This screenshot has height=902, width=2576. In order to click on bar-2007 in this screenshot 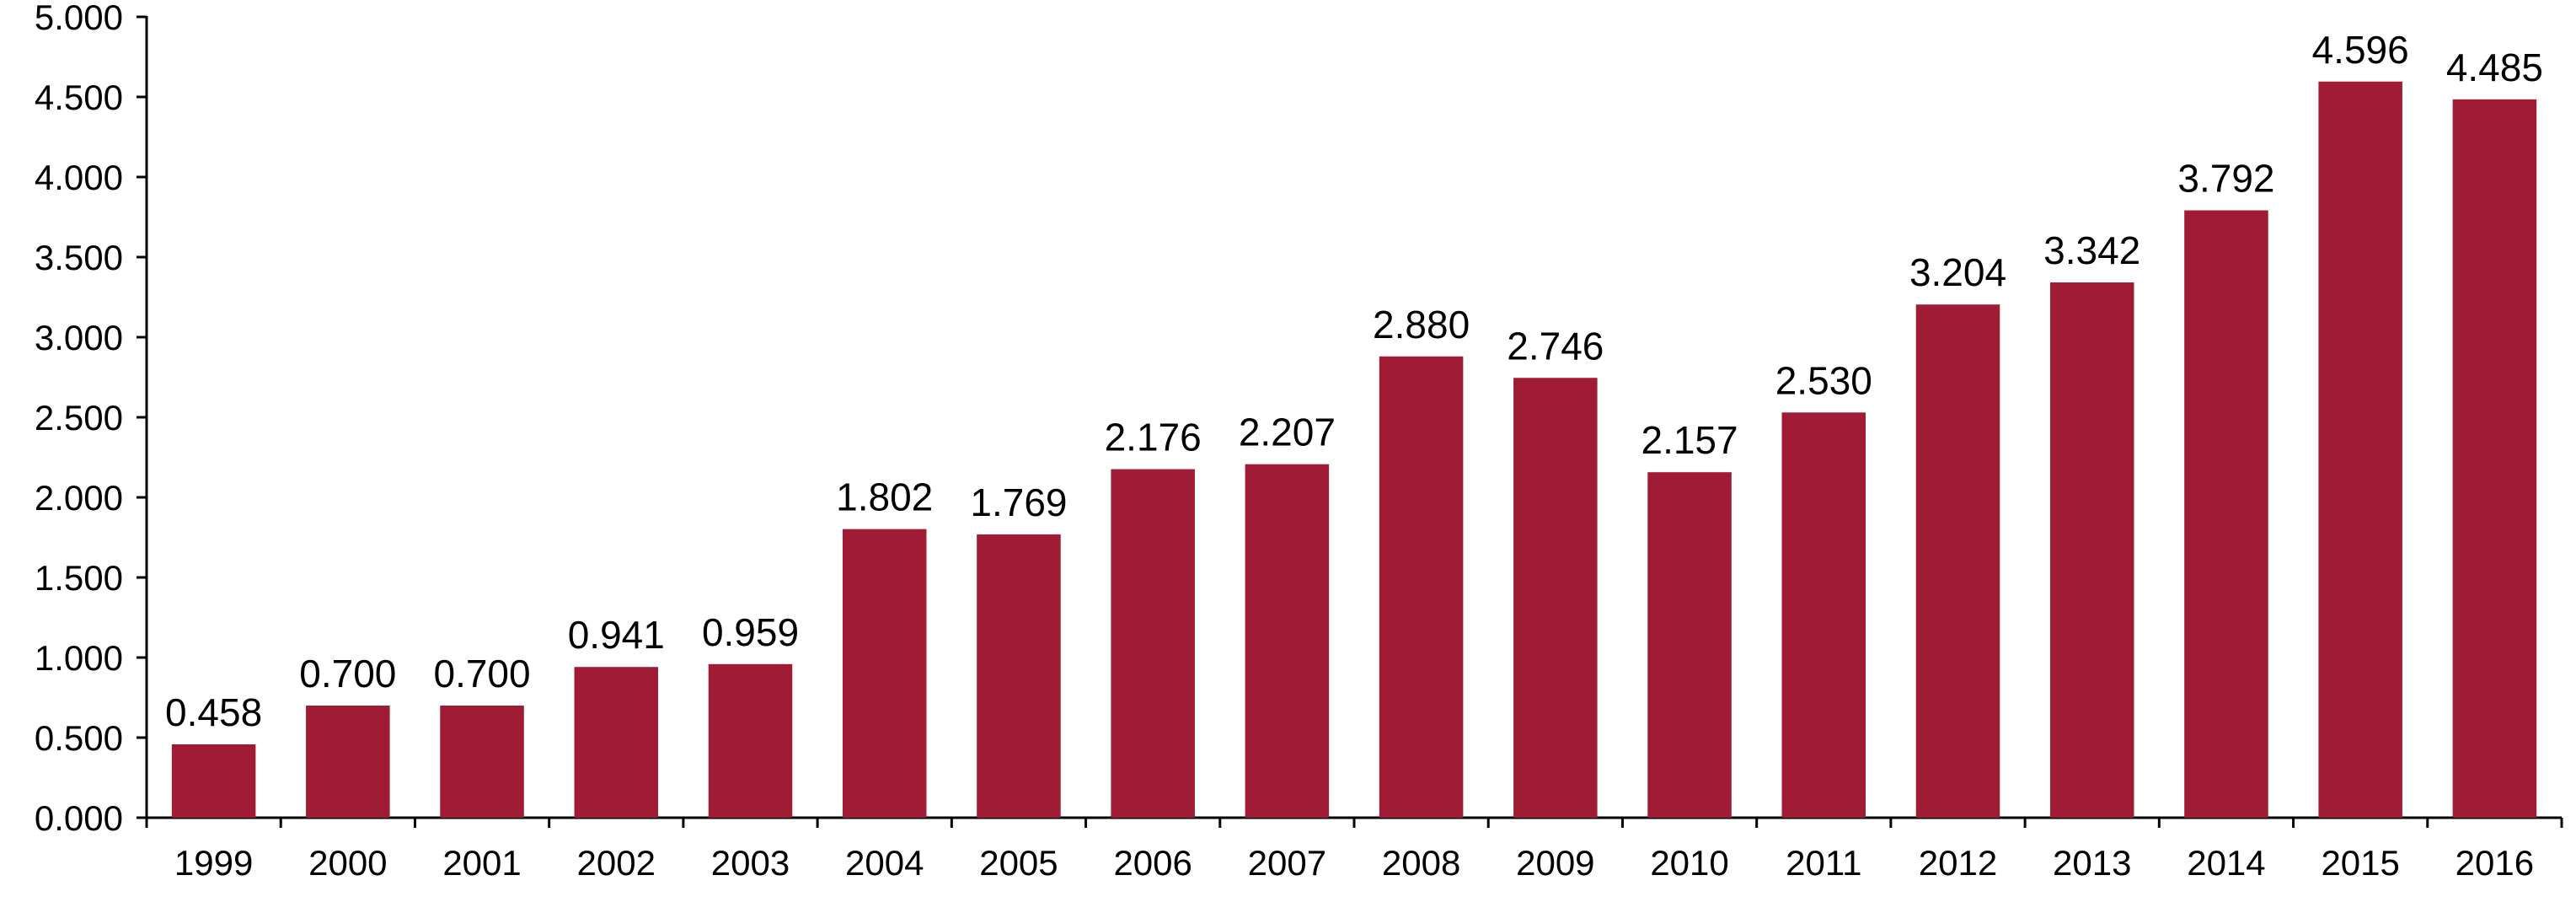, I will do `click(1287, 641)`.